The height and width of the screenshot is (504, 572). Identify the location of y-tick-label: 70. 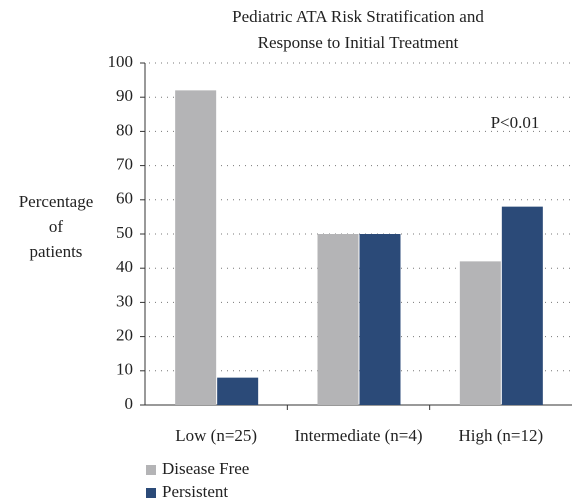
(124, 164).